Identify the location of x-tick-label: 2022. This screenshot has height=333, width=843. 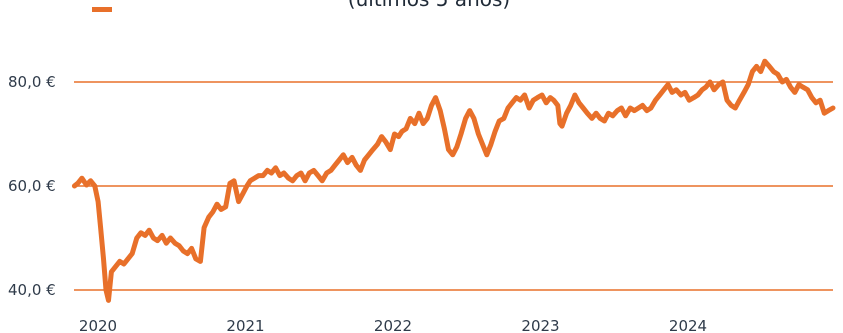
(393, 325).